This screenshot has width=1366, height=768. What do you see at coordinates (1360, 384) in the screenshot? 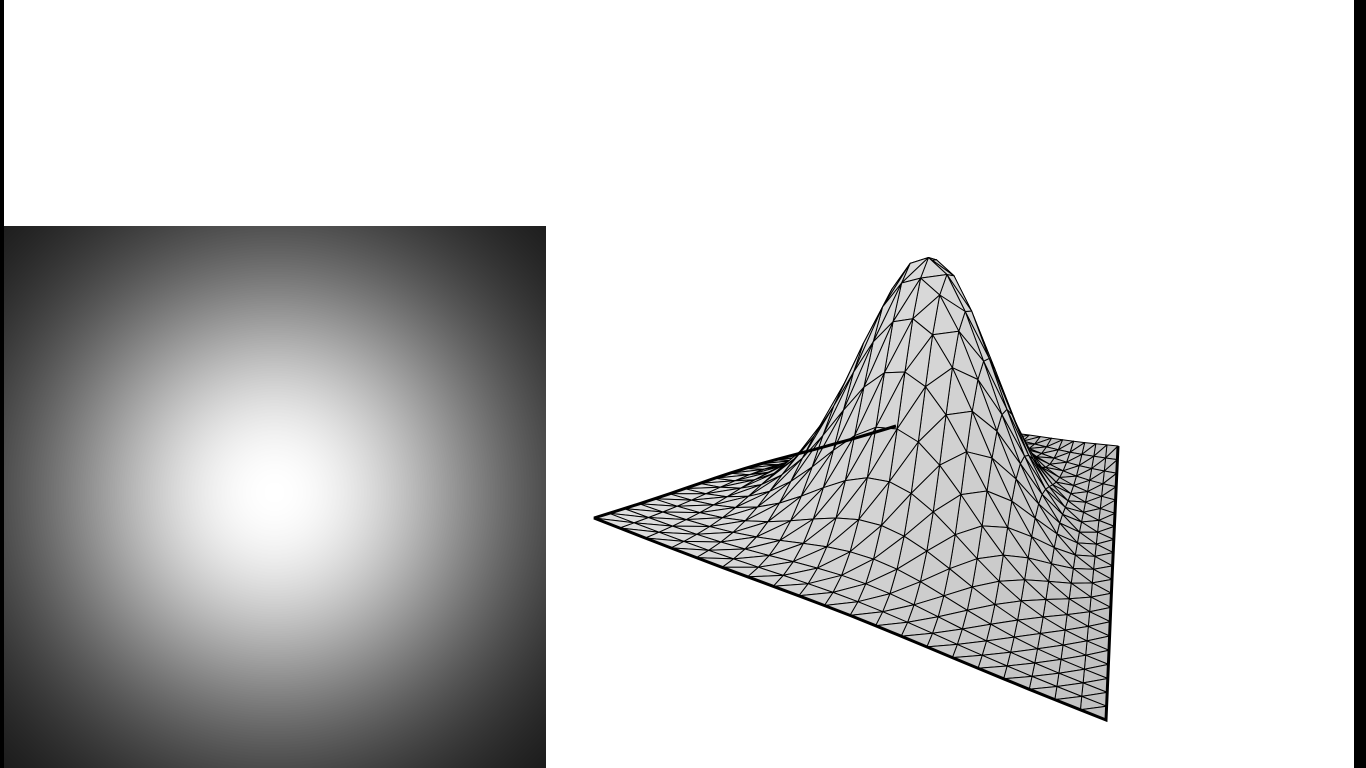
I see `right-border` at bounding box center [1360, 384].